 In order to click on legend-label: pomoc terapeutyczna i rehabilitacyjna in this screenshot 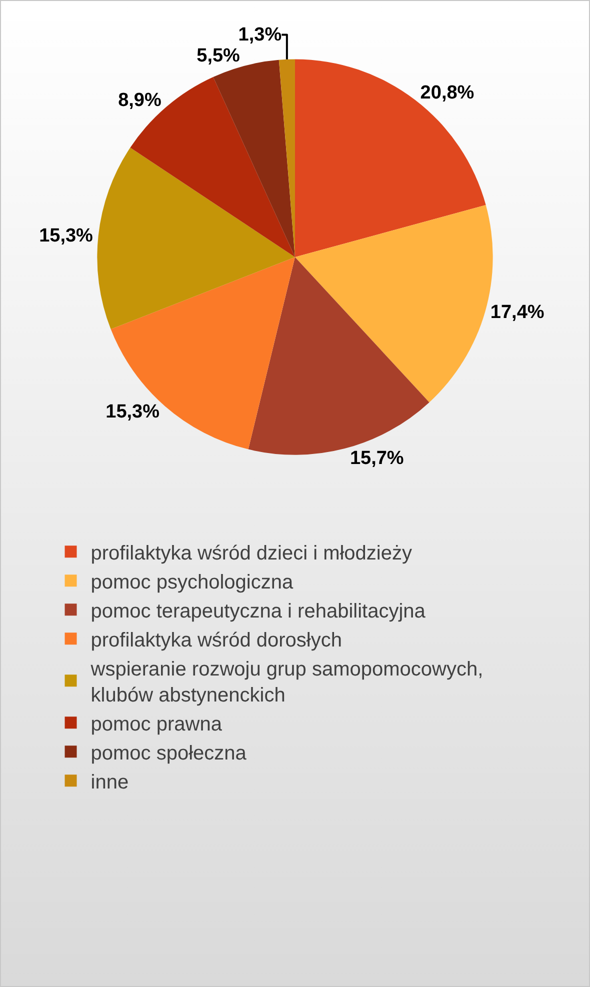, I will do `click(258, 611)`.